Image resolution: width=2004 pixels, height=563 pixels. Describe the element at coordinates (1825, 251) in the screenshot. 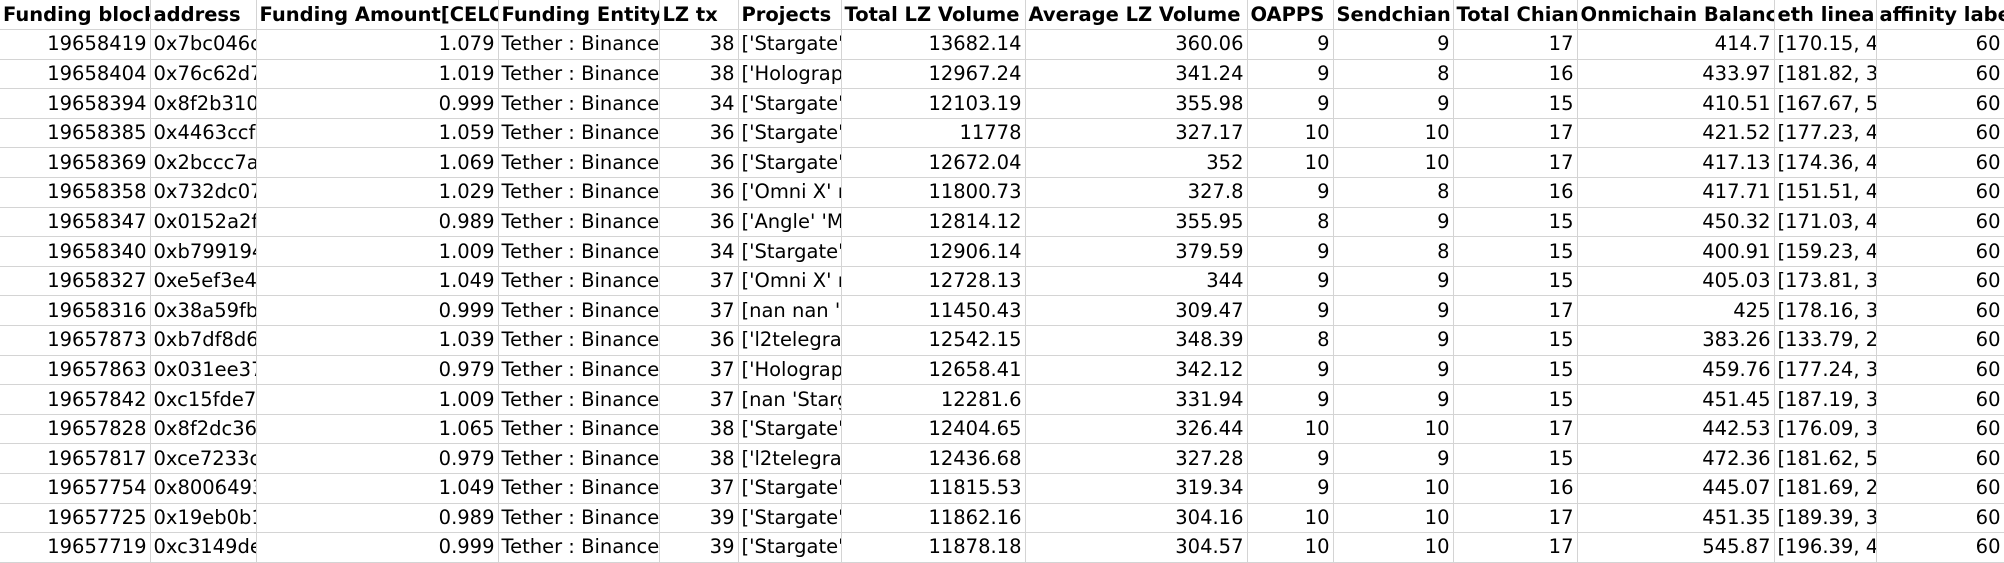

I see `col-eth-linea-cell: [159.23, 43` at that location.